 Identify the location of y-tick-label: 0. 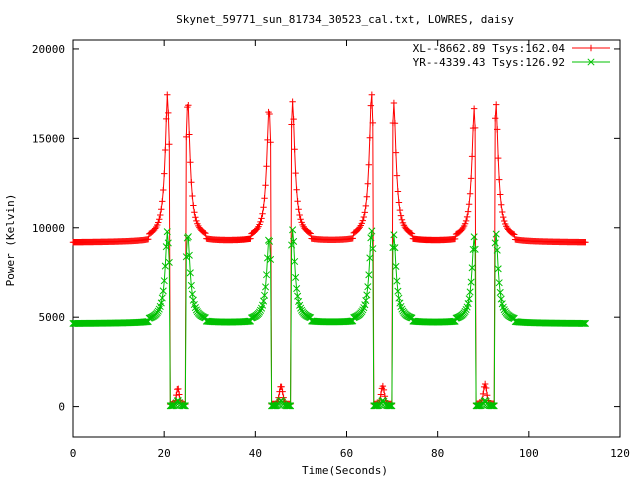
(61, 407).